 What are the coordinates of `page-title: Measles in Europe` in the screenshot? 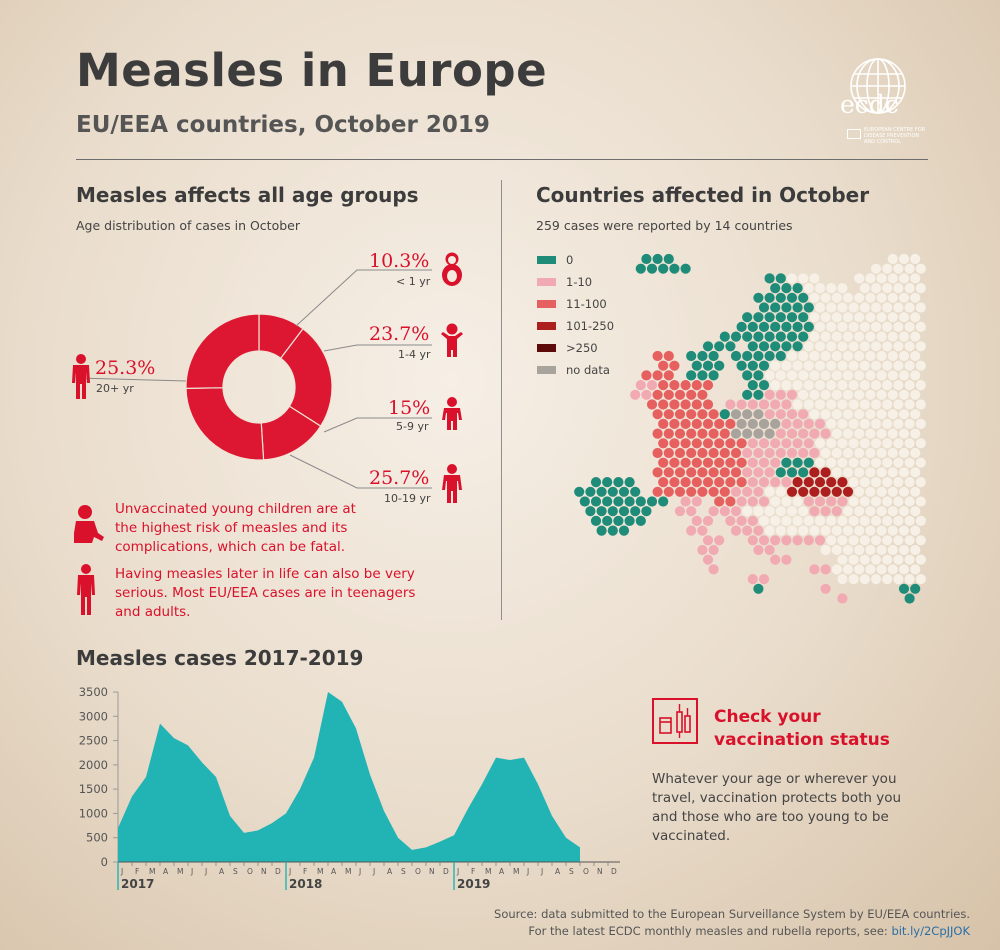 It's located at (312, 70).